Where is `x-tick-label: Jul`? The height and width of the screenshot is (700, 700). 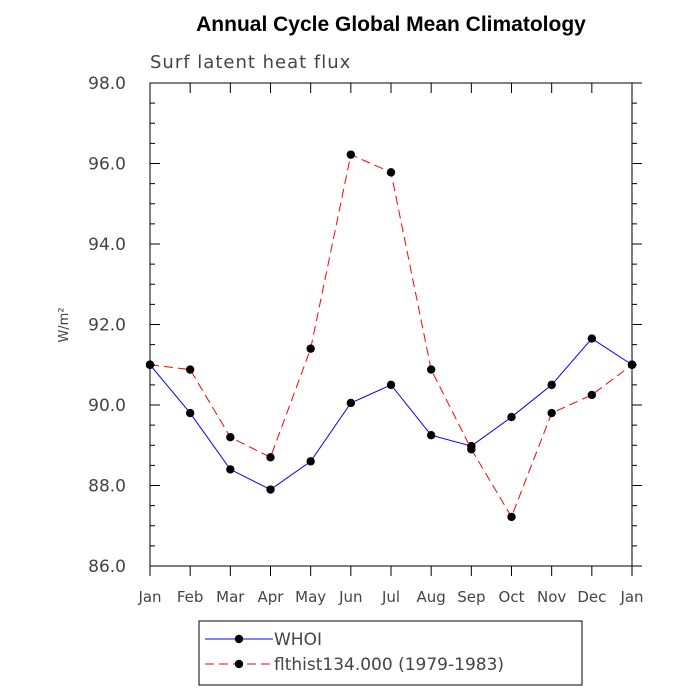
x-tick-label: Jul is located at coordinates (390, 597).